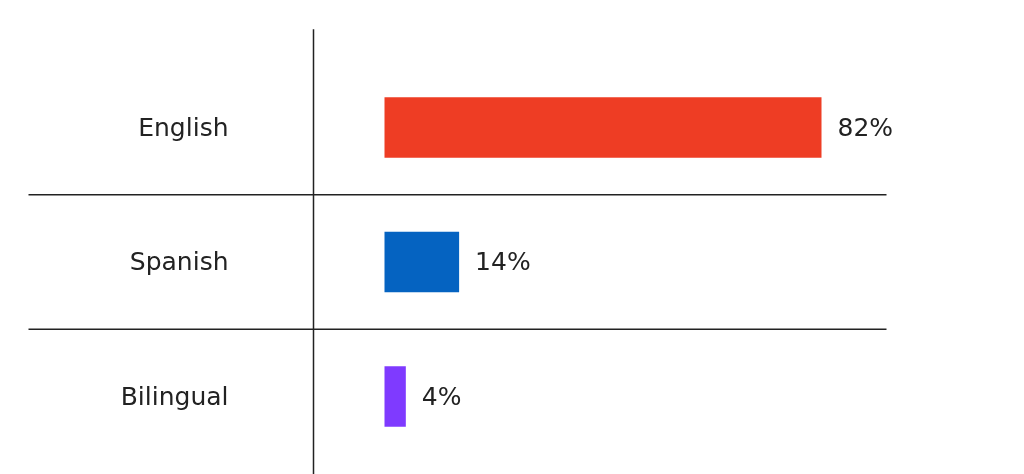 This screenshot has width=1024, height=474. Describe the element at coordinates (179, 262) in the screenshot. I see `y-tick-label: Spanish` at that location.